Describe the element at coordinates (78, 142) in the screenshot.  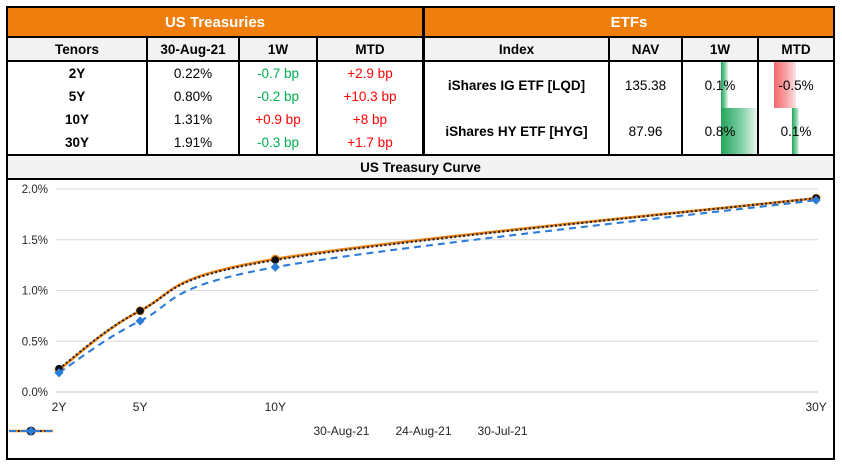
I see `tenor-label: 30Y` at that location.